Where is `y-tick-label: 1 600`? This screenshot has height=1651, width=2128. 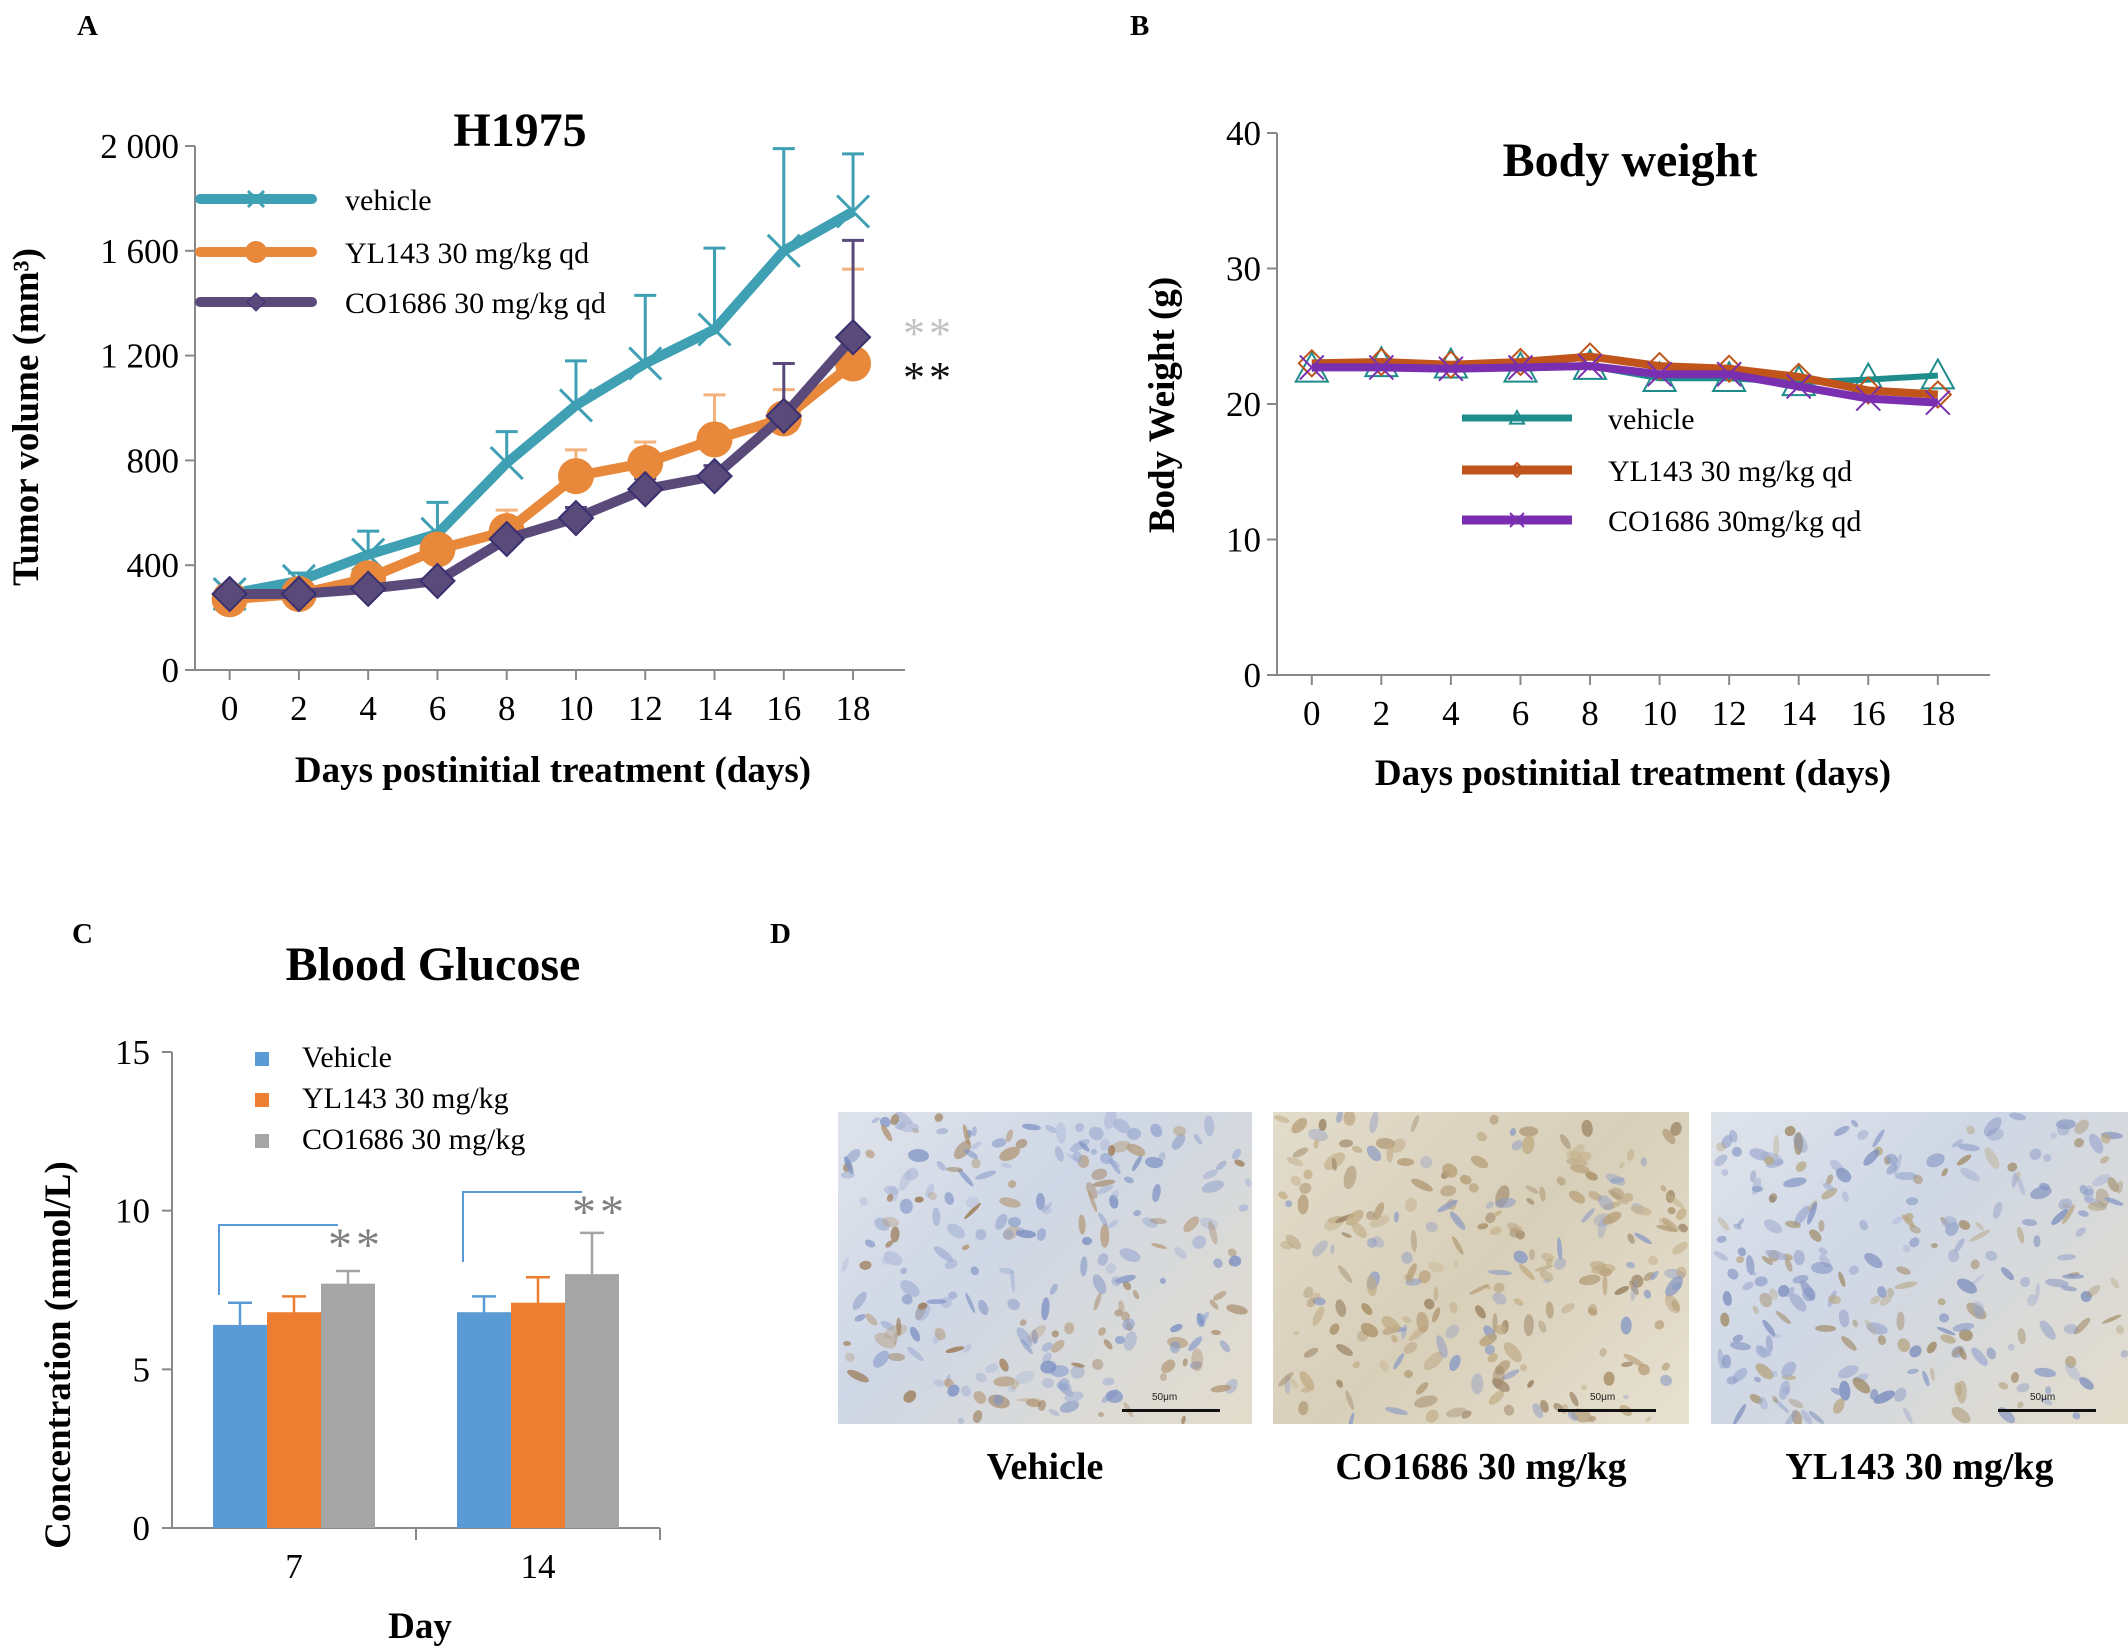 y-tick-label: 1 600 is located at coordinates (139, 251).